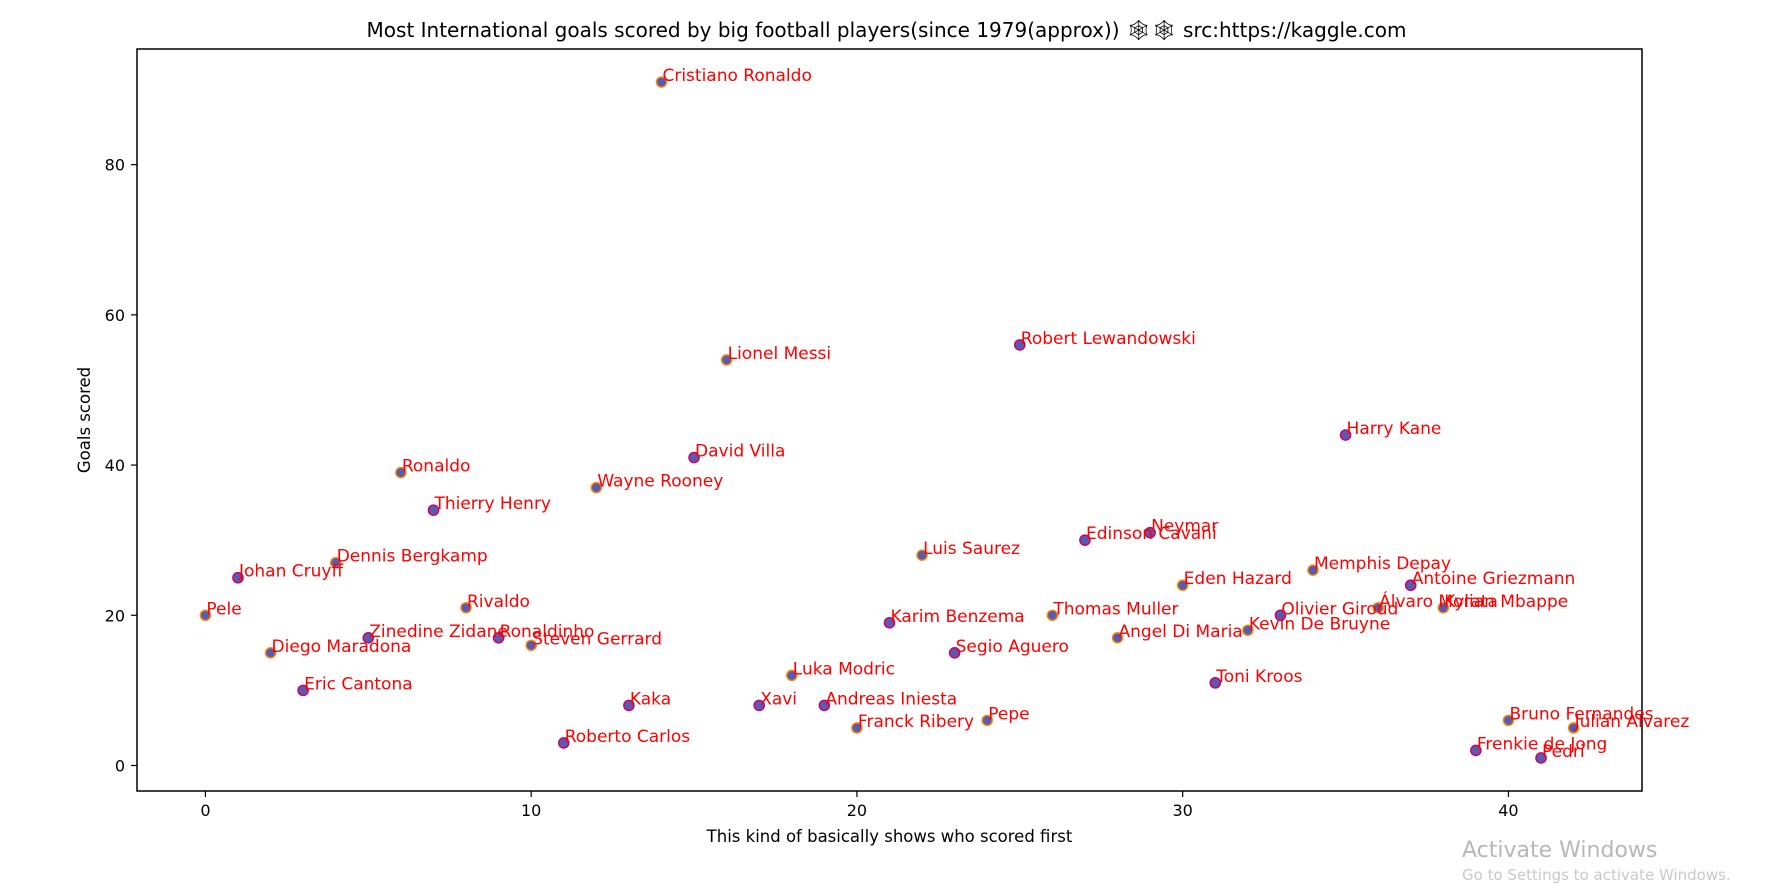 Image resolution: width=1773 pixels, height=884 pixels. What do you see at coordinates (115, 465) in the screenshot?
I see `y-tick-label: 40` at bounding box center [115, 465].